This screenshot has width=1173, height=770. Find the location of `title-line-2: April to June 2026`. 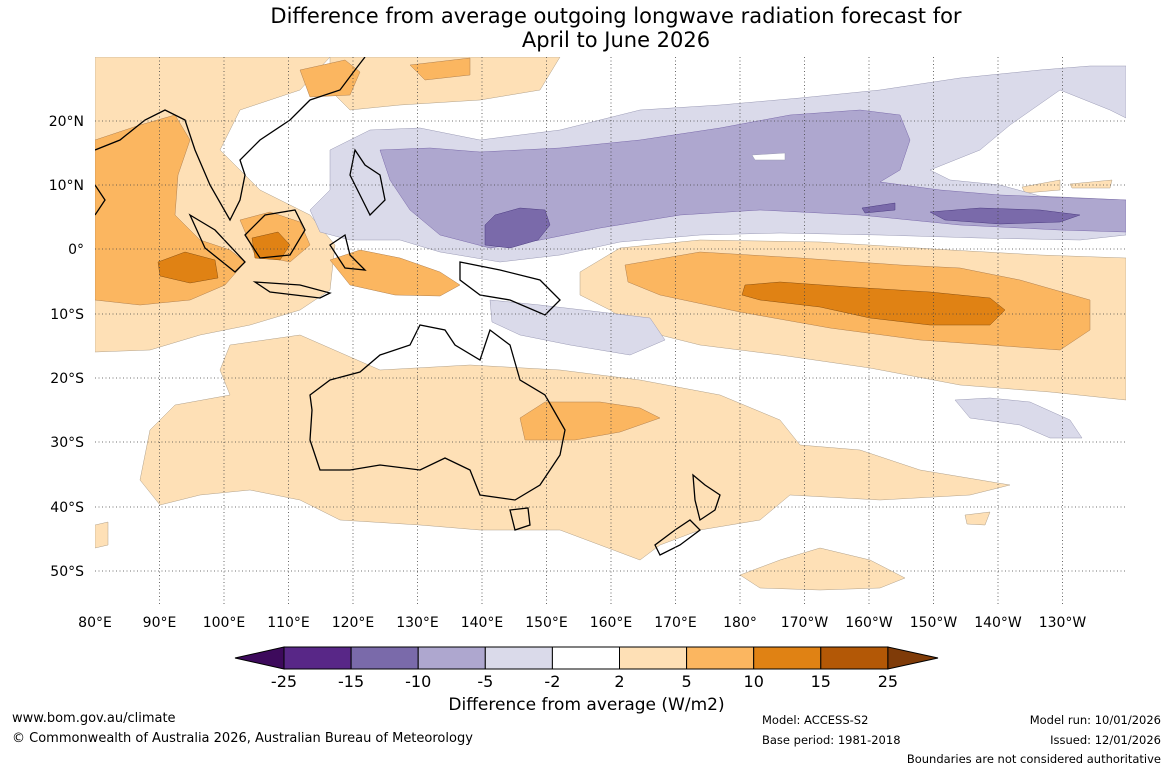

title-line-2: April to June 2026 is located at coordinates (616, 40).